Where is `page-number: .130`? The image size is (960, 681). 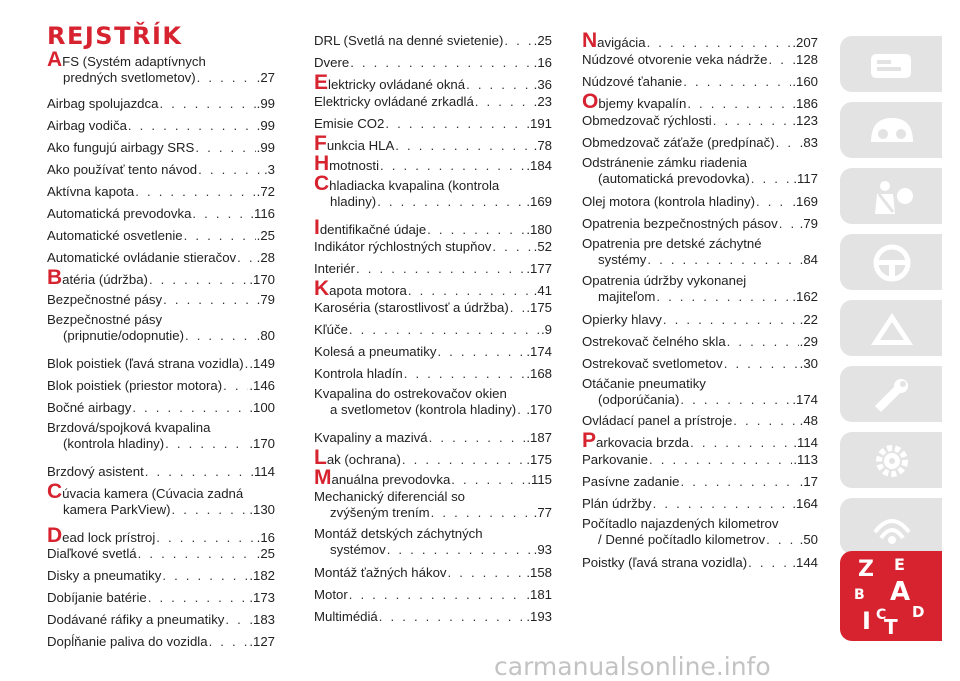 page-number: .130 is located at coordinates (262, 509).